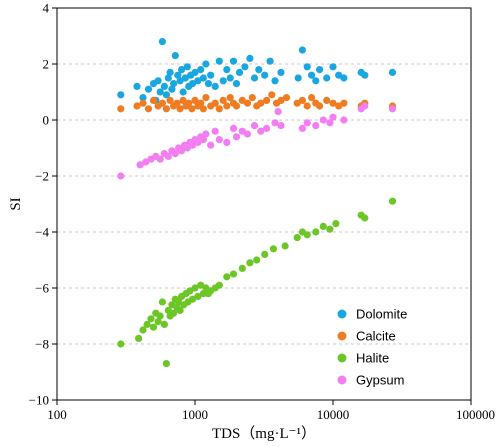 The image size is (498, 447). Describe the element at coordinates (42, 176) in the screenshot. I see `y-tick-label: −2` at that location.